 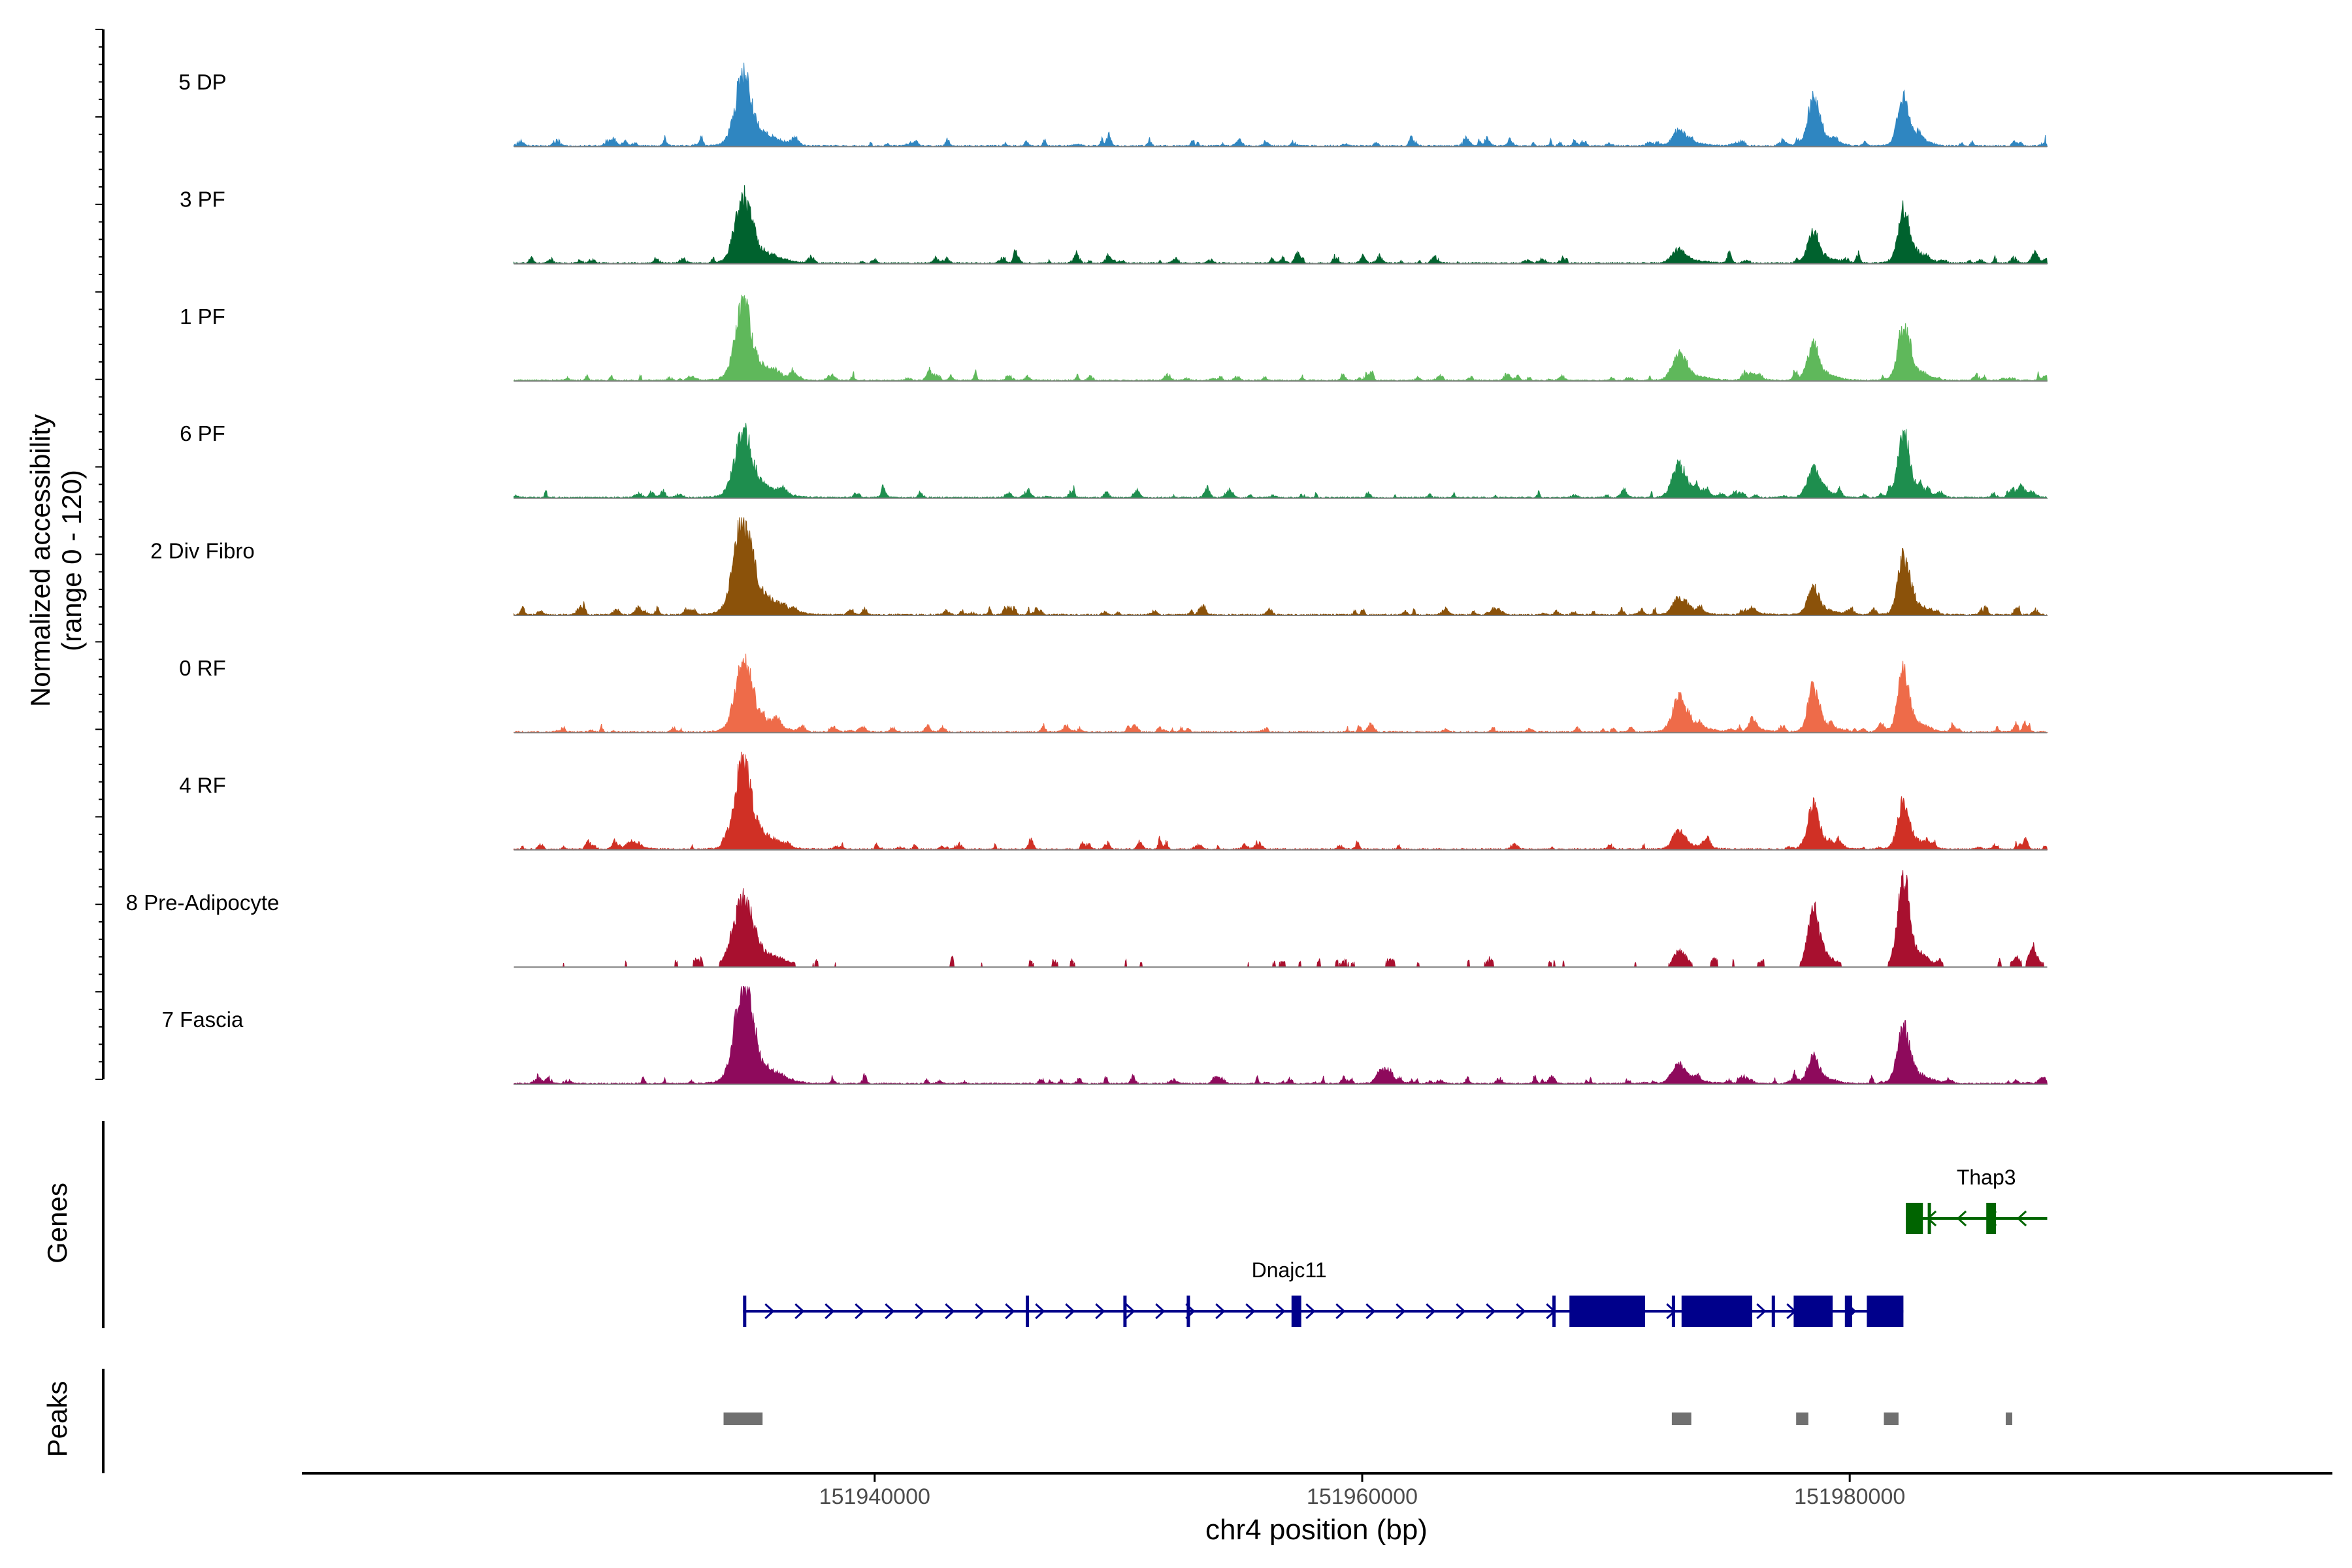 I want to click on track-3-pf: 3 PF, so click(x=1114, y=225).